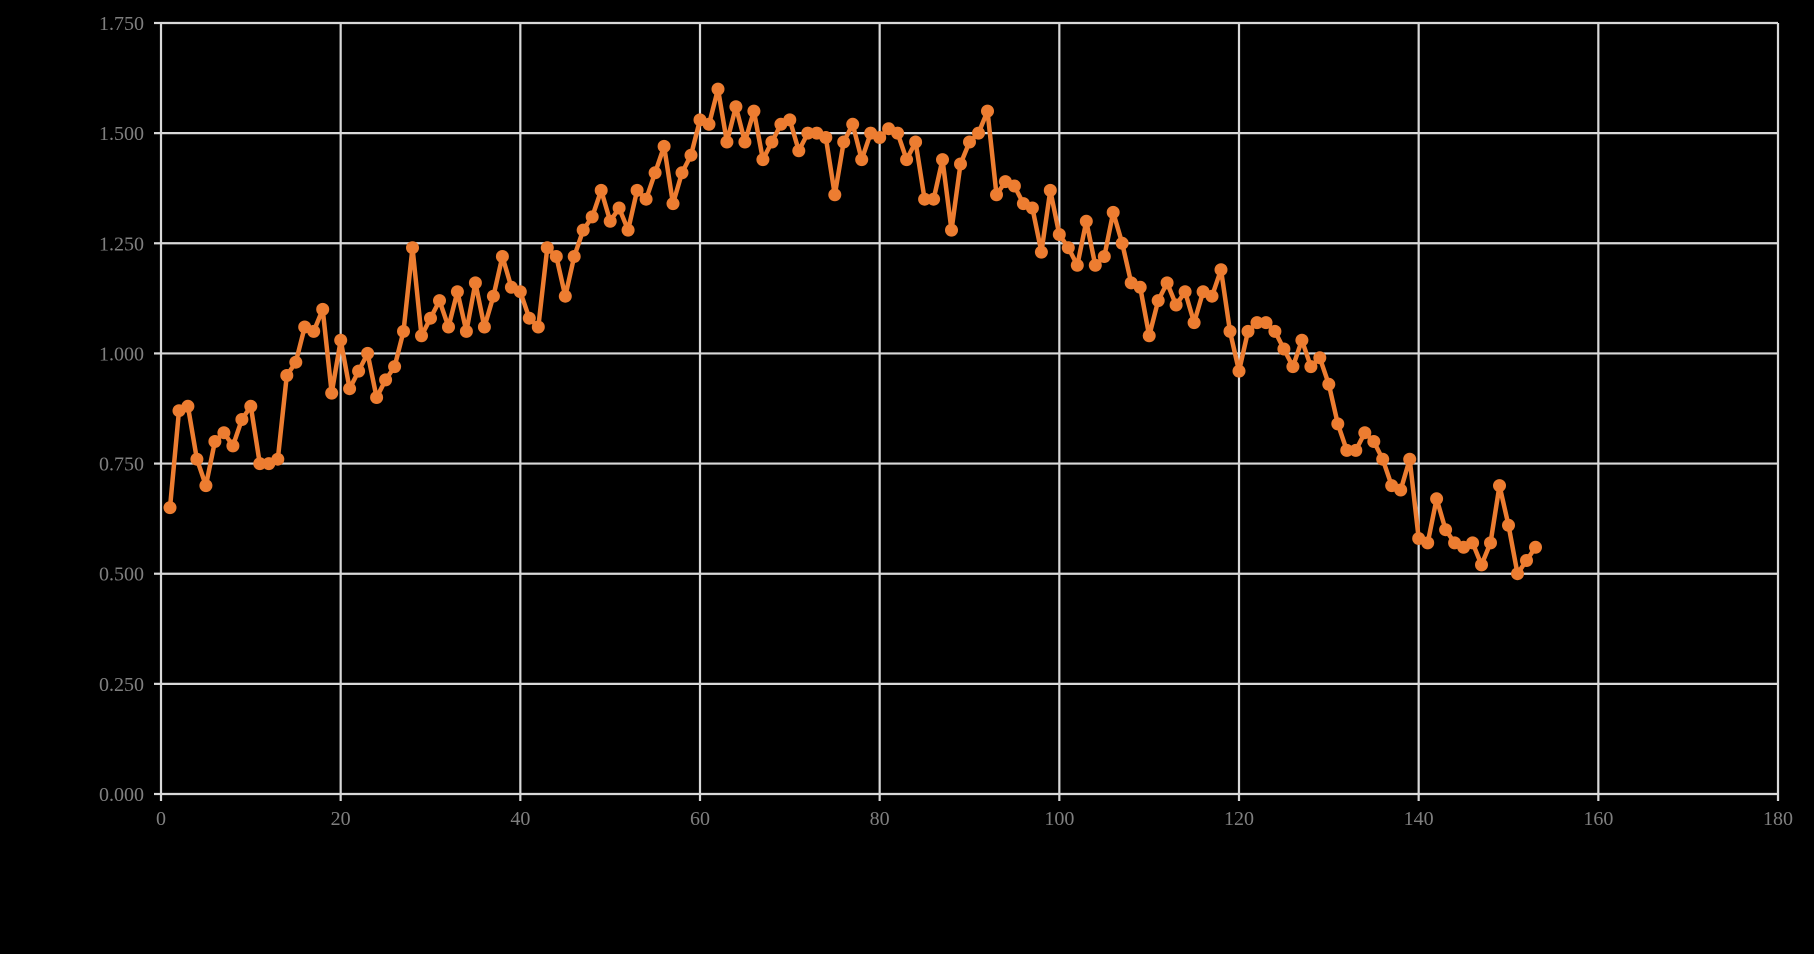  Describe the element at coordinates (1059, 819) in the screenshot. I see `x-tick-label: 100` at that location.